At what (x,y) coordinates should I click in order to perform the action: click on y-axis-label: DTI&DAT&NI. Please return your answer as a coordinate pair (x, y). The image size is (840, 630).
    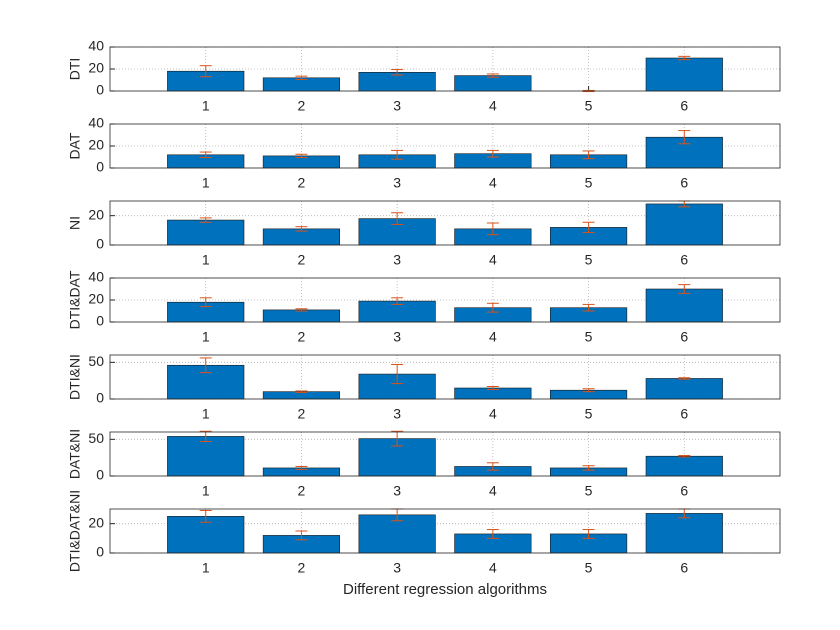
    Looking at the image, I should click on (75, 531).